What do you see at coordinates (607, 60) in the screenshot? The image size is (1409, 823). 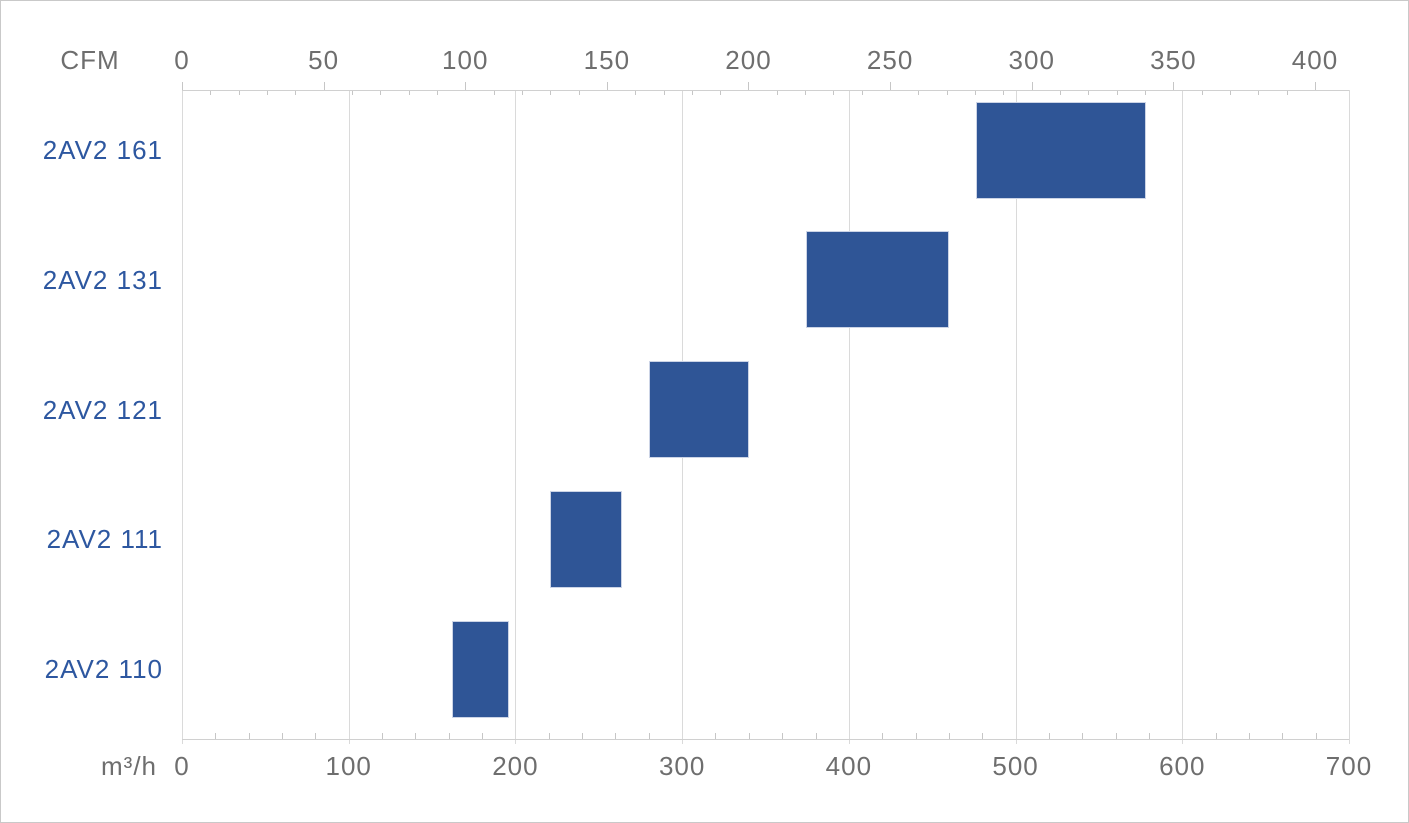 I see `top-tick-label-150: 150` at bounding box center [607, 60].